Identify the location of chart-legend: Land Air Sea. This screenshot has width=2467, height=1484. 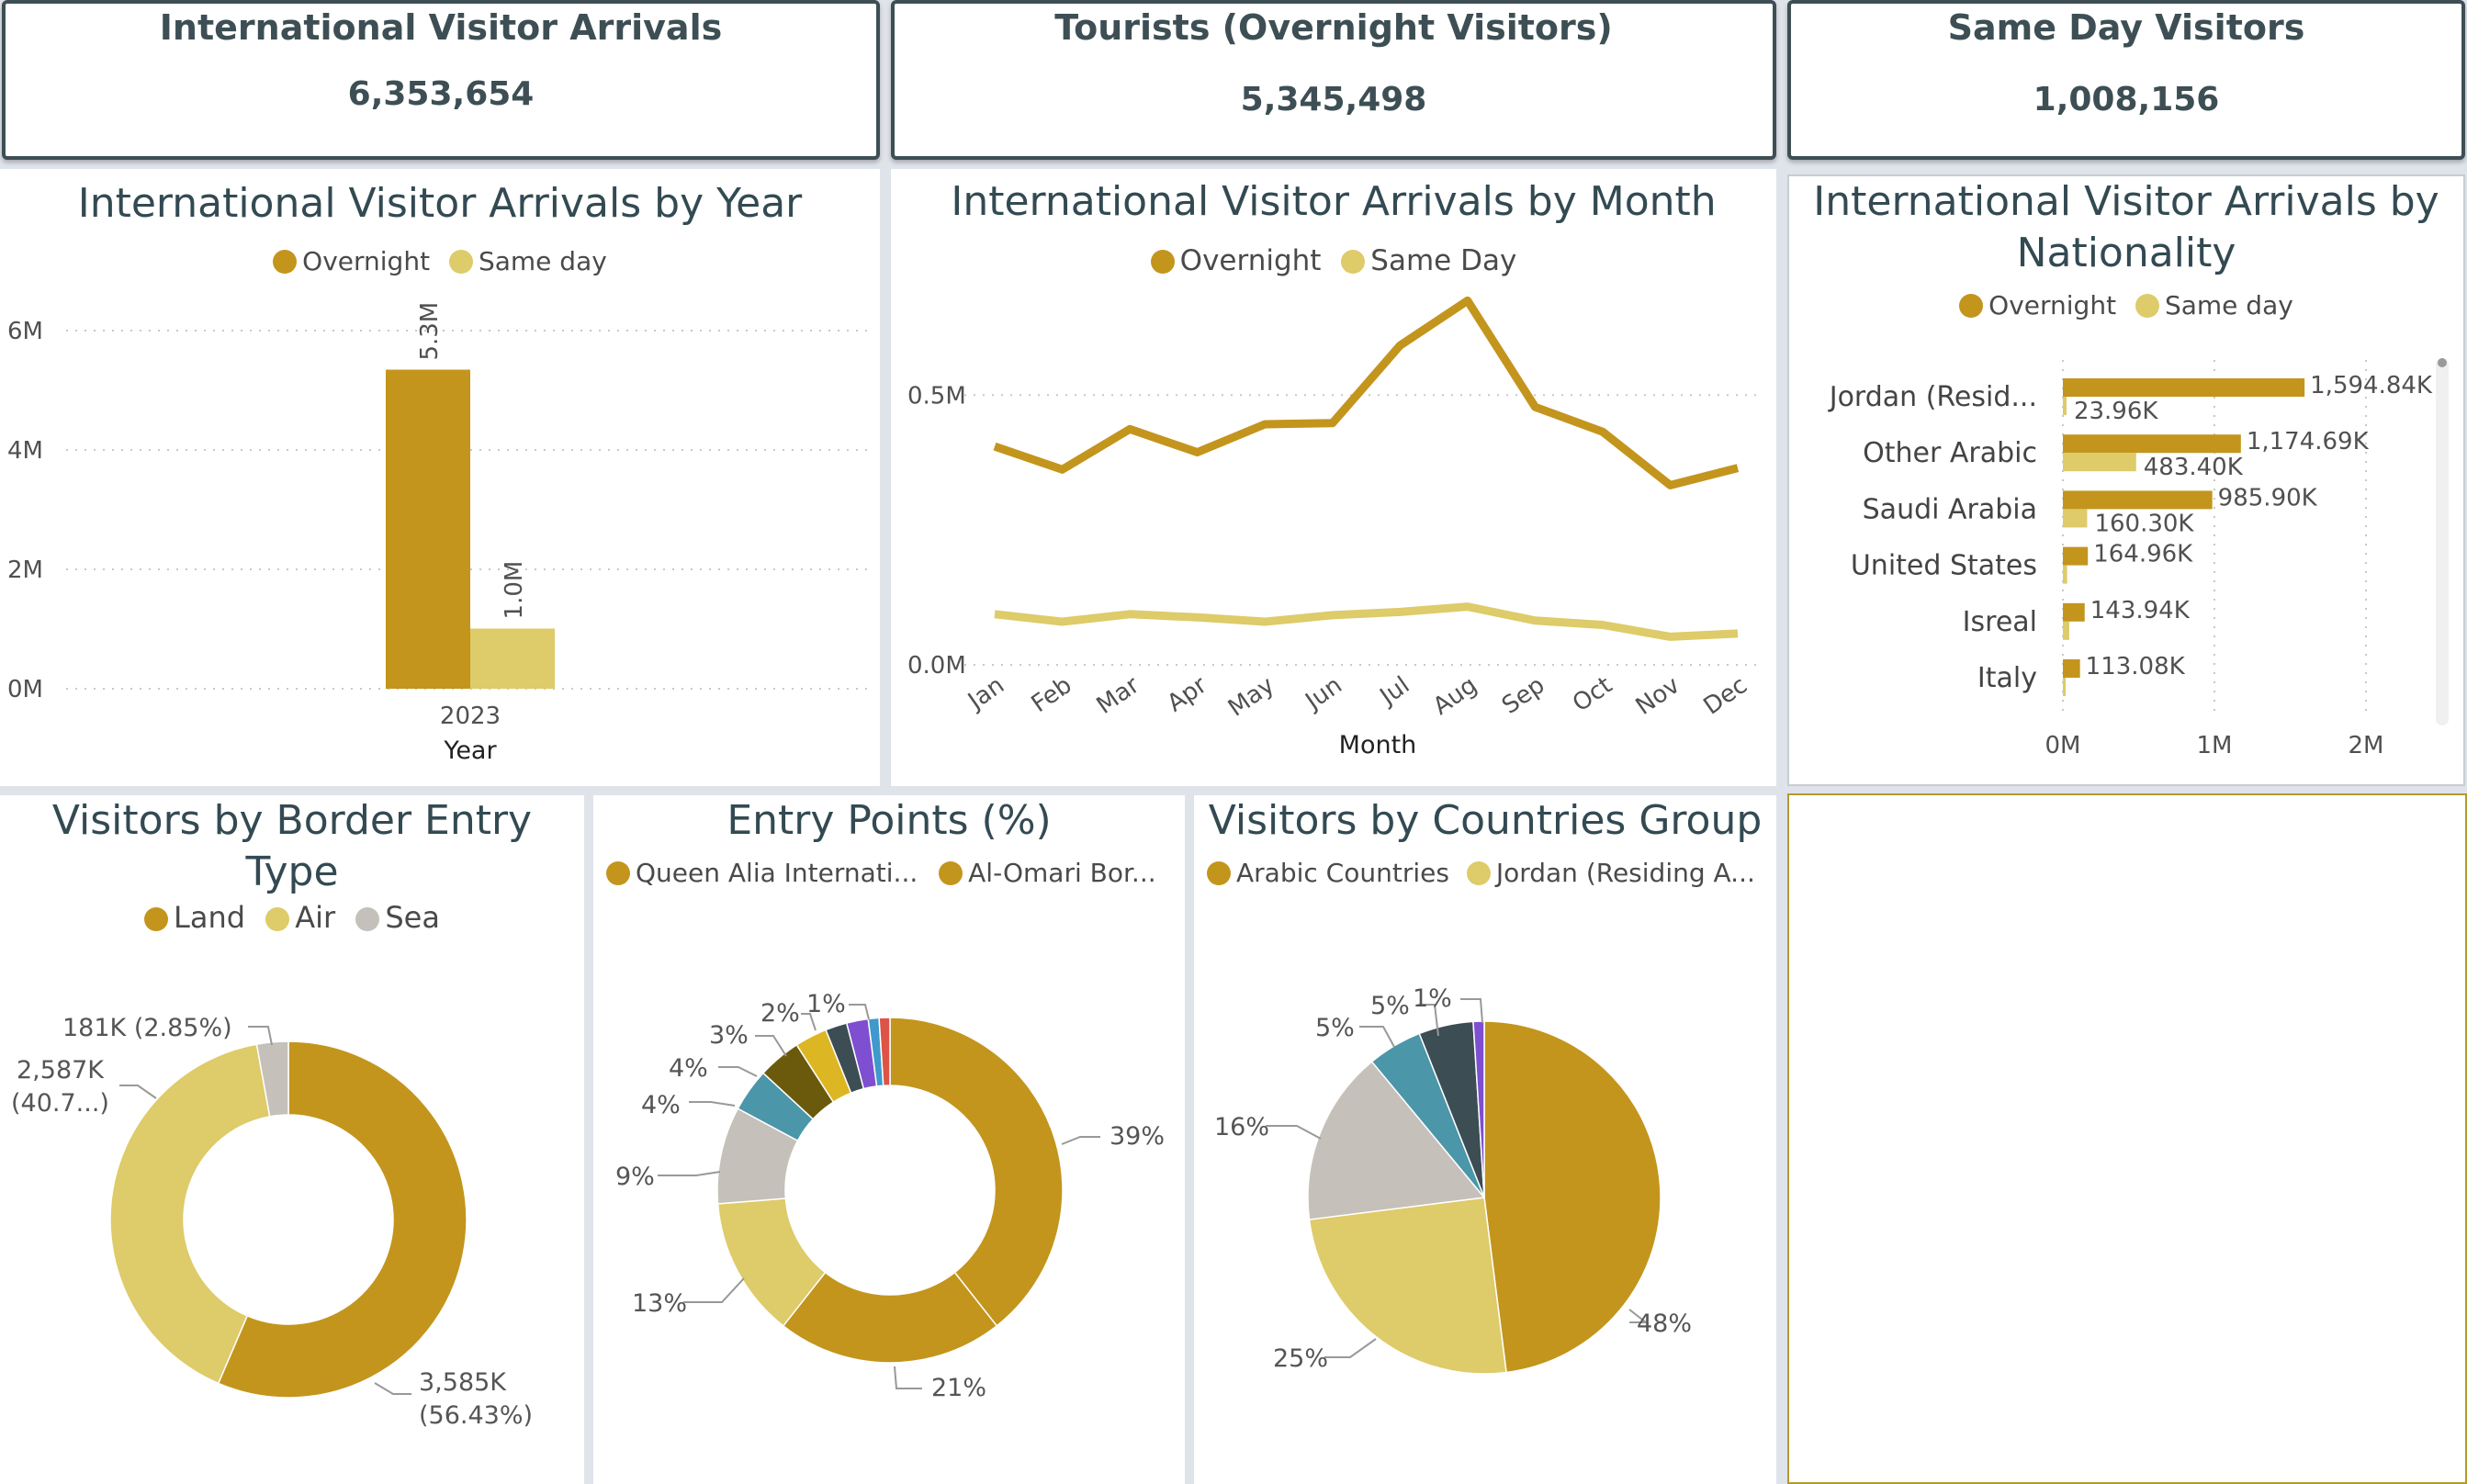
(292, 918).